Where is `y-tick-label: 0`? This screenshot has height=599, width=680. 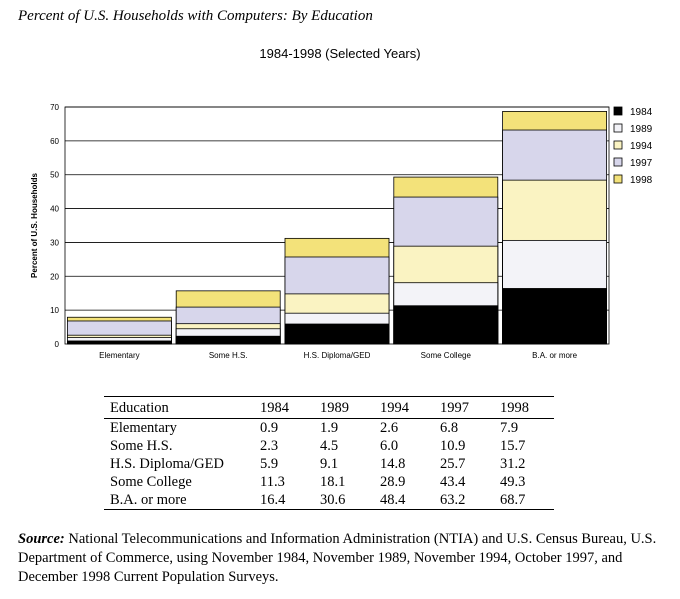
y-tick-label: 0 is located at coordinates (57, 344).